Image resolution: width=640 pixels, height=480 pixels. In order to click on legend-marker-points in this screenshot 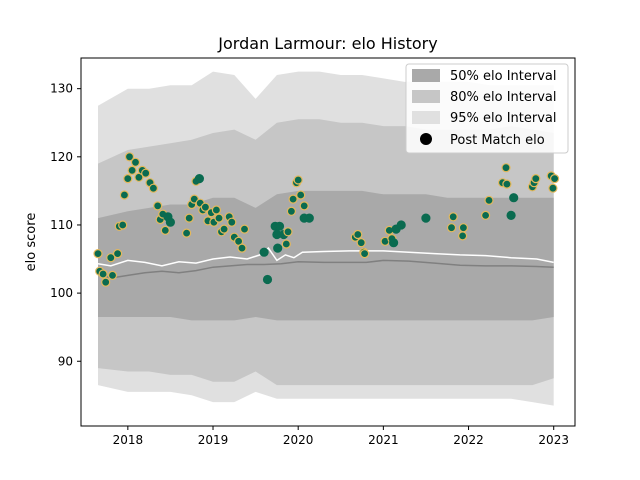, I will do `click(426, 139)`.